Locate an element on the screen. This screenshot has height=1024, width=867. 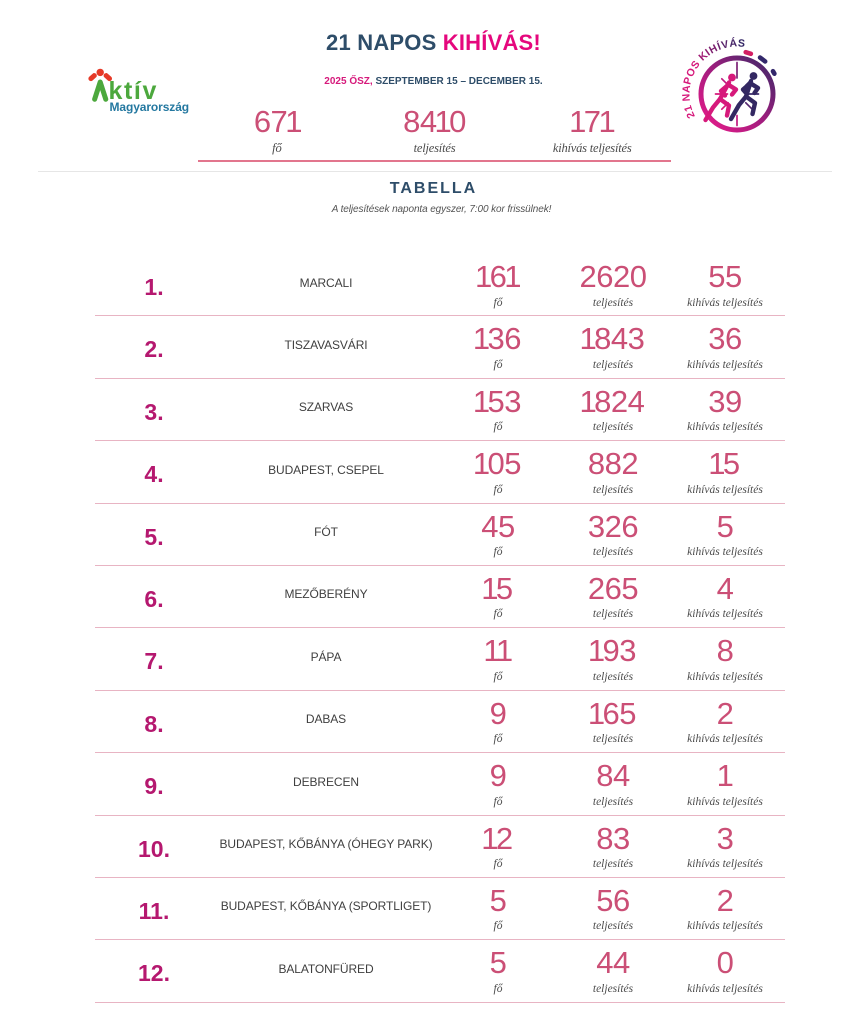
svg-text: P is located at coordinates (687, 81).